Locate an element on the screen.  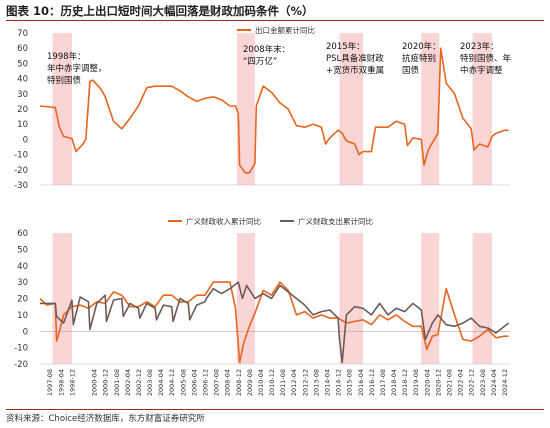
x-tick-label: 2008-04 is located at coordinates (228, 382).